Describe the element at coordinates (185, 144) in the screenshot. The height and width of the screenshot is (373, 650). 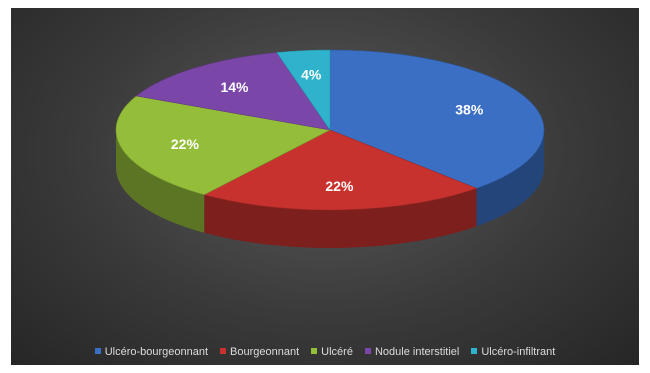
I see `slice-label-2: 22%` at that location.